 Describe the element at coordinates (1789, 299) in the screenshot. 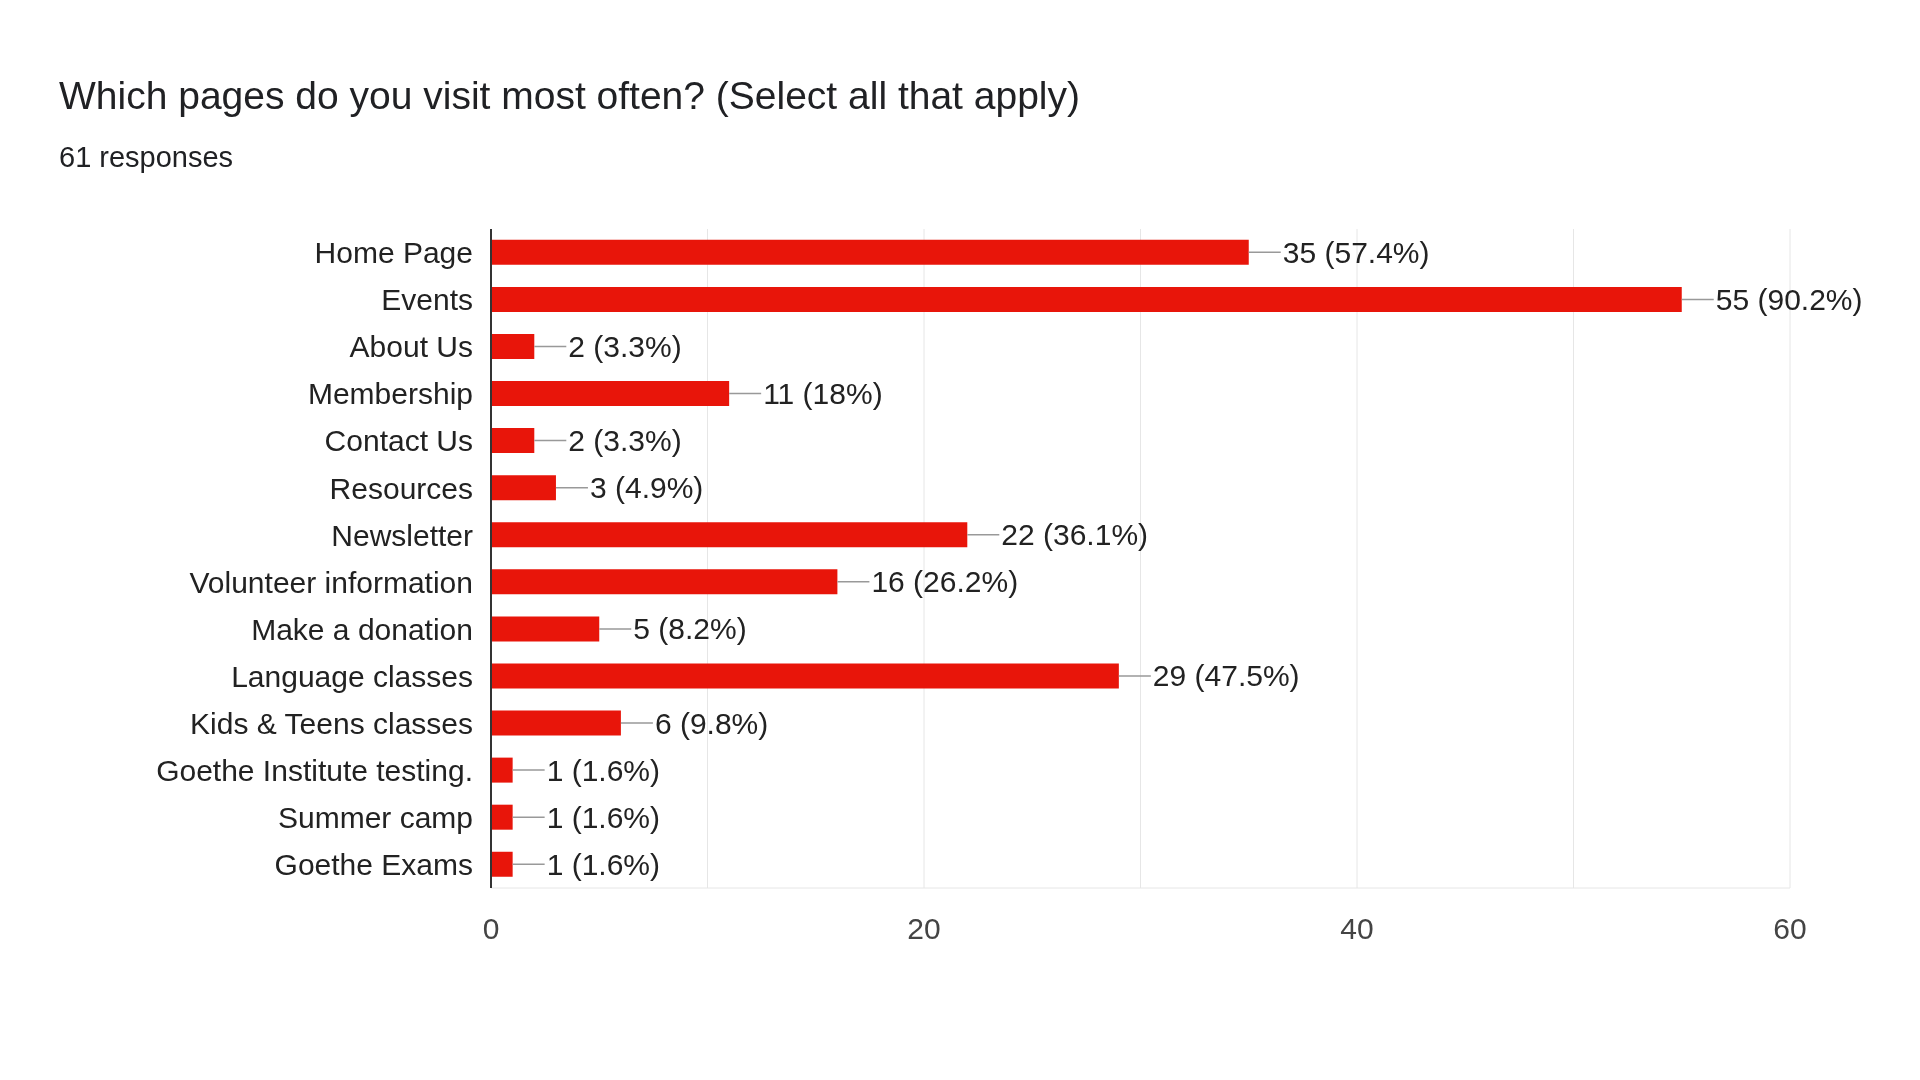

I see `data-label: 55 (90.2%)` at that location.